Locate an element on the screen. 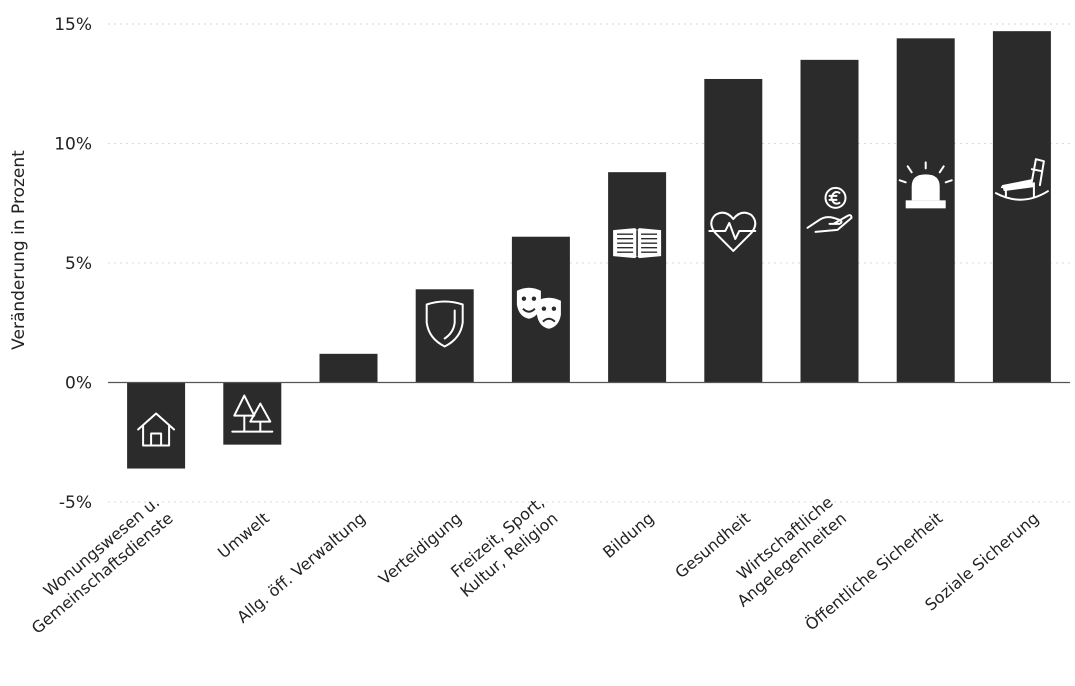 The width and height of the screenshot is (1075, 686). x-tick-label: Wonungswesen u.Gemeinschaftsdienste is located at coordinates (95, 564).